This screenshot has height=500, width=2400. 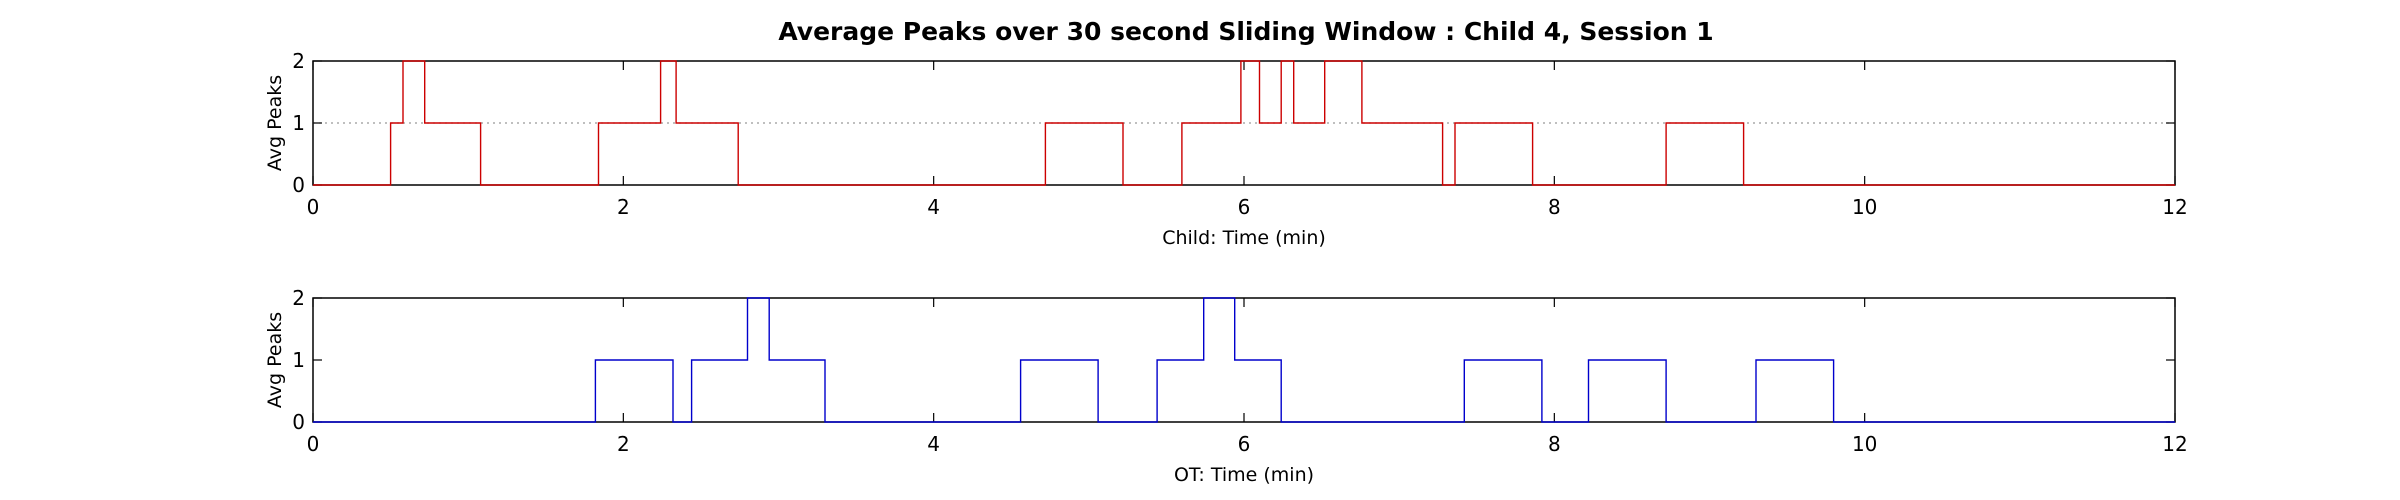 What do you see at coordinates (298, 298) in the screenshot?
I see `ot-y-tick-label: 2` at bounding box center [298, 298].